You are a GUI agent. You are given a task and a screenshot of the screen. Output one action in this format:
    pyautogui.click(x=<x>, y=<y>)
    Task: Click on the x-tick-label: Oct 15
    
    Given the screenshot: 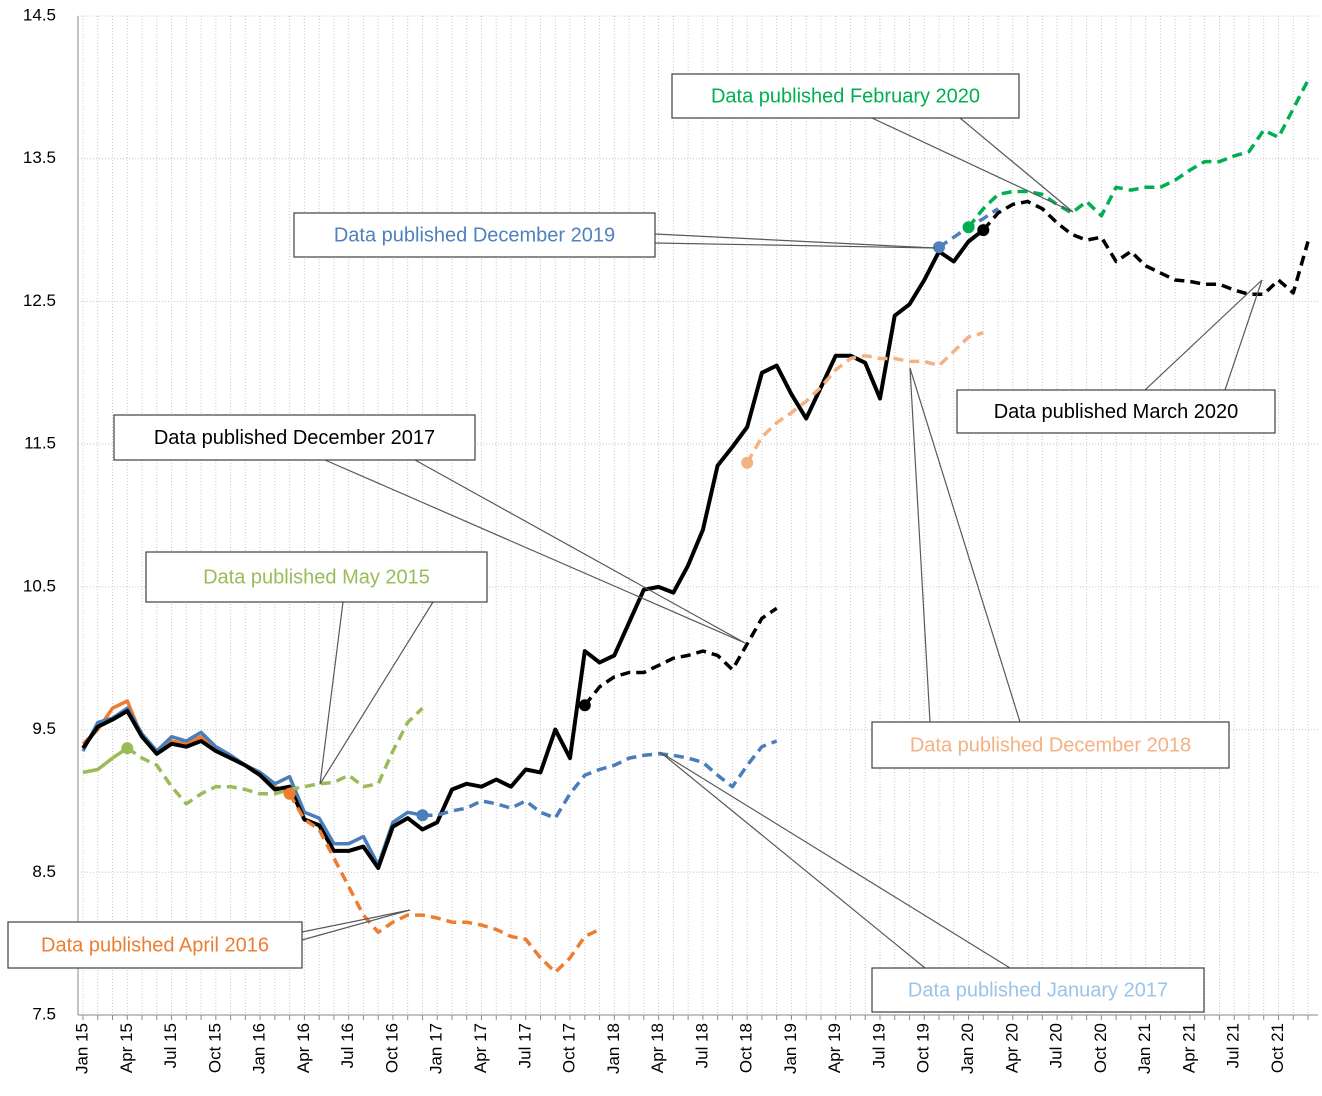 What is the action you would take?
    pyautogui.click(x=214, y=1048)
    